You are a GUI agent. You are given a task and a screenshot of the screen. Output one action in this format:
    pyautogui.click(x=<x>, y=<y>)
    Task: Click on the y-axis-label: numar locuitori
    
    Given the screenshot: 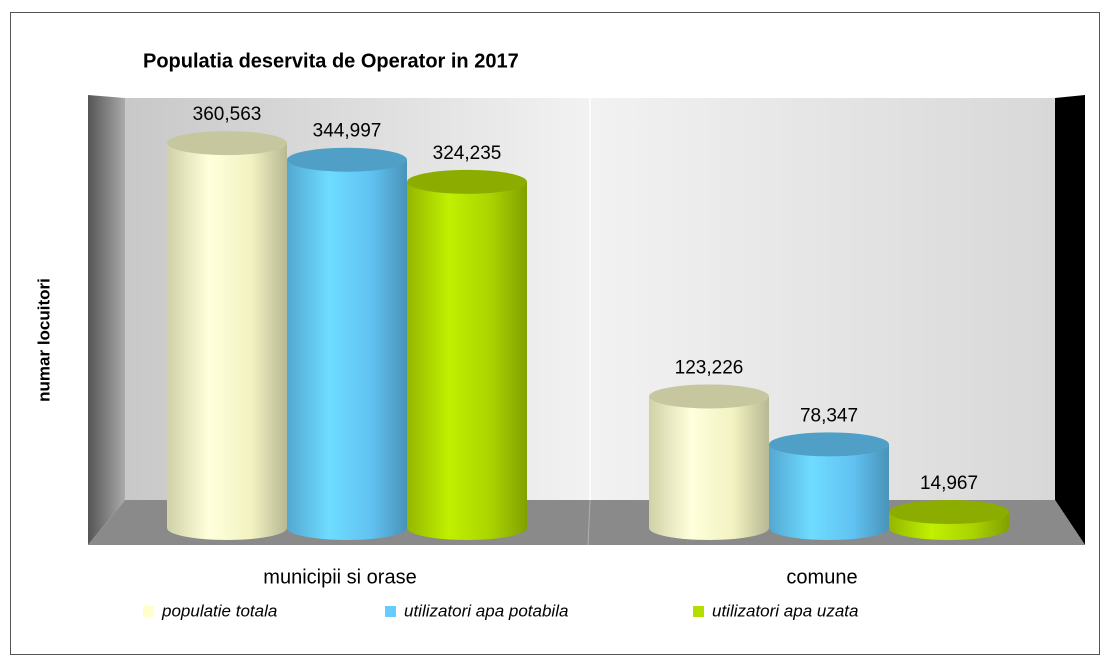 What is the action you would take?
    pyautogui.click(x=43, y=340)
    